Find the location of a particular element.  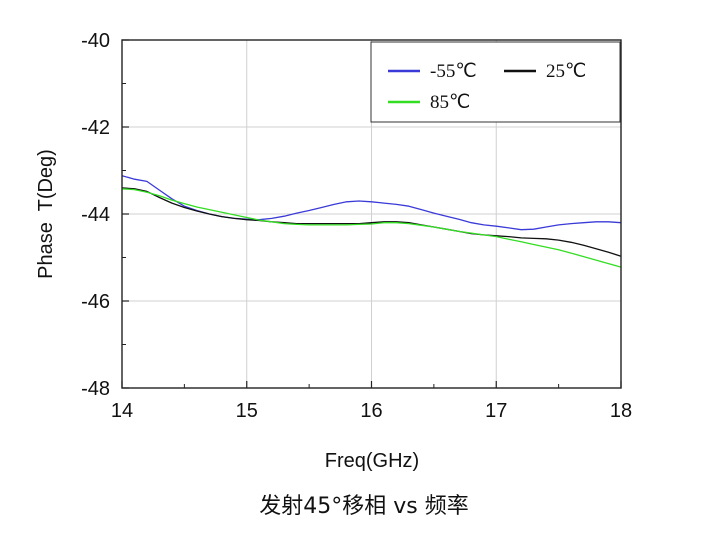

legend-box is located at coordinates (495, 82).